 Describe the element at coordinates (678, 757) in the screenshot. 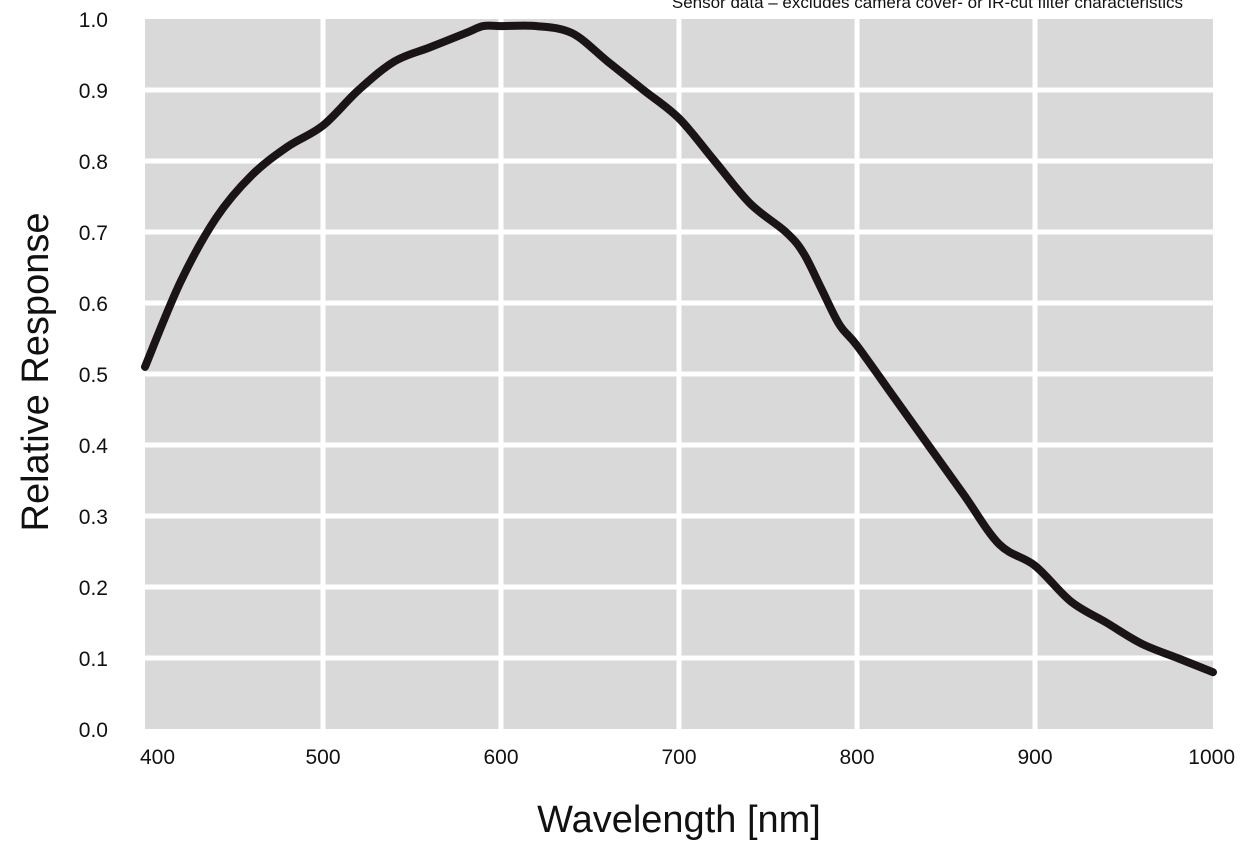

I see `x-tick-label: 700` at that location.